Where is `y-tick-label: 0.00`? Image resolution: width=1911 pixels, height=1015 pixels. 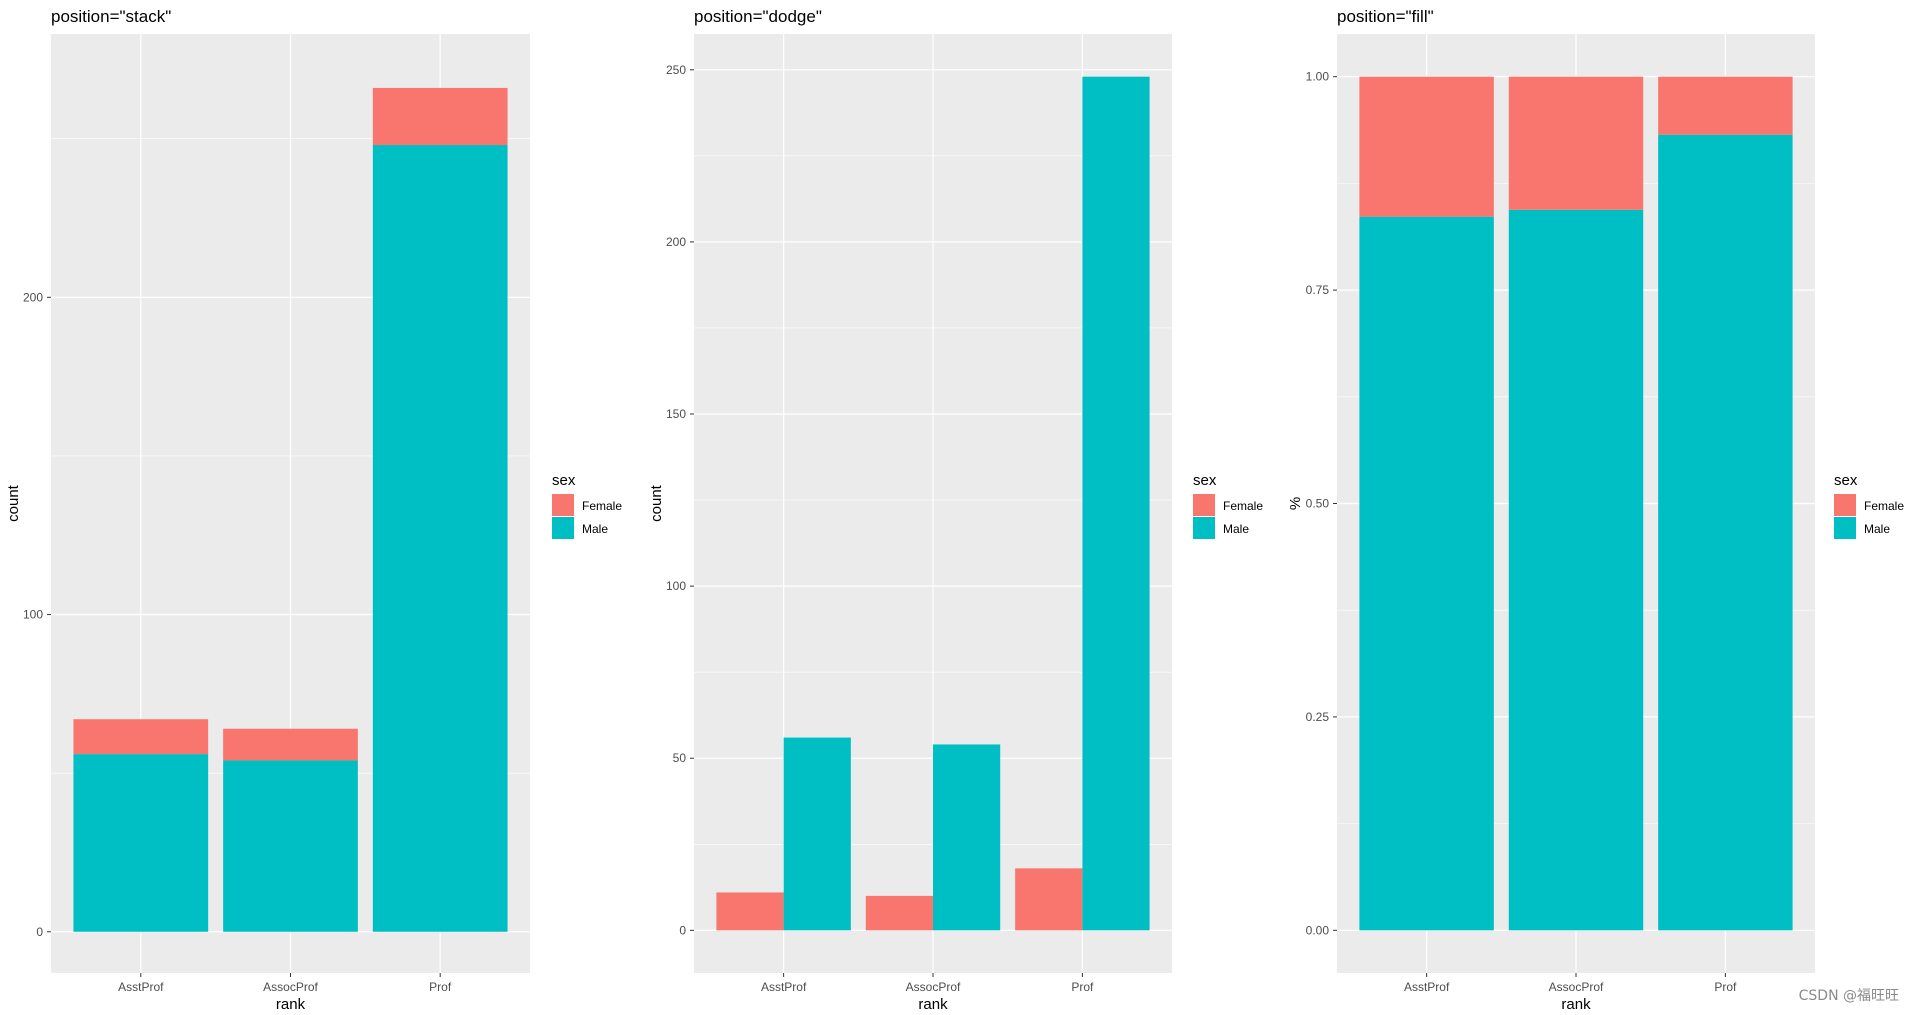 y-tick-label: 0.00 is located at coordinates (1318, 930).